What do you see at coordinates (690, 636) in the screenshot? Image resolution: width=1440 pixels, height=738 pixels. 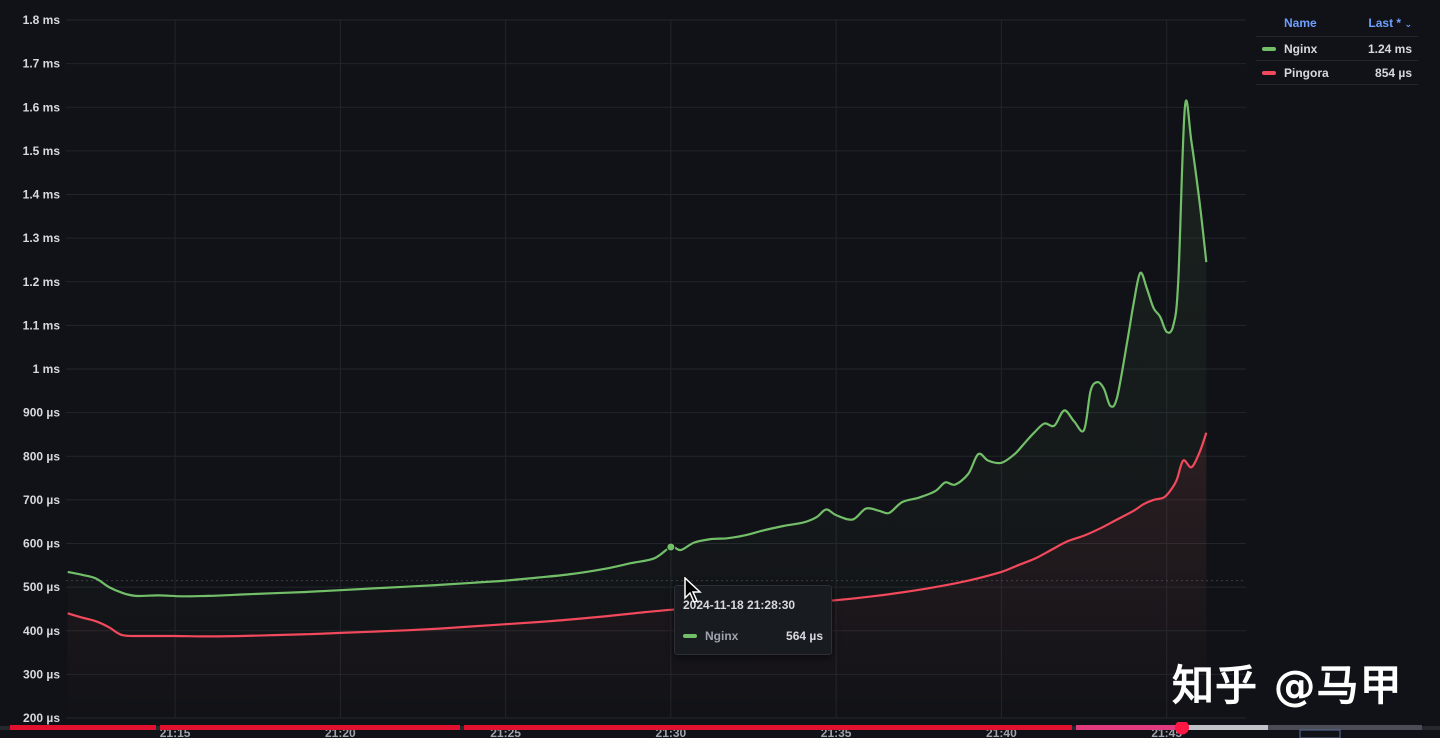 I see `tooltip-swatch` at bounding box center [690, 636].